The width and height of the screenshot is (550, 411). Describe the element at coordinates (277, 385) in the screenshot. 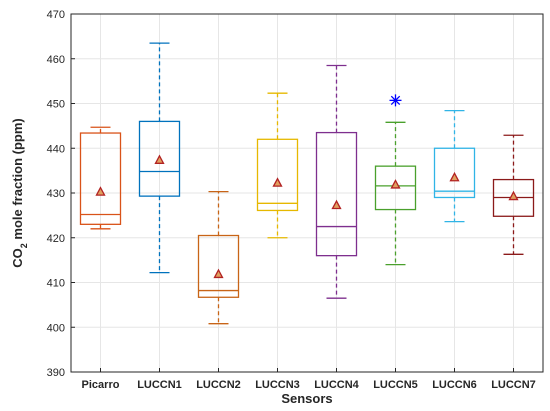

I see `x-tick-label: LUCCN3` at that location.